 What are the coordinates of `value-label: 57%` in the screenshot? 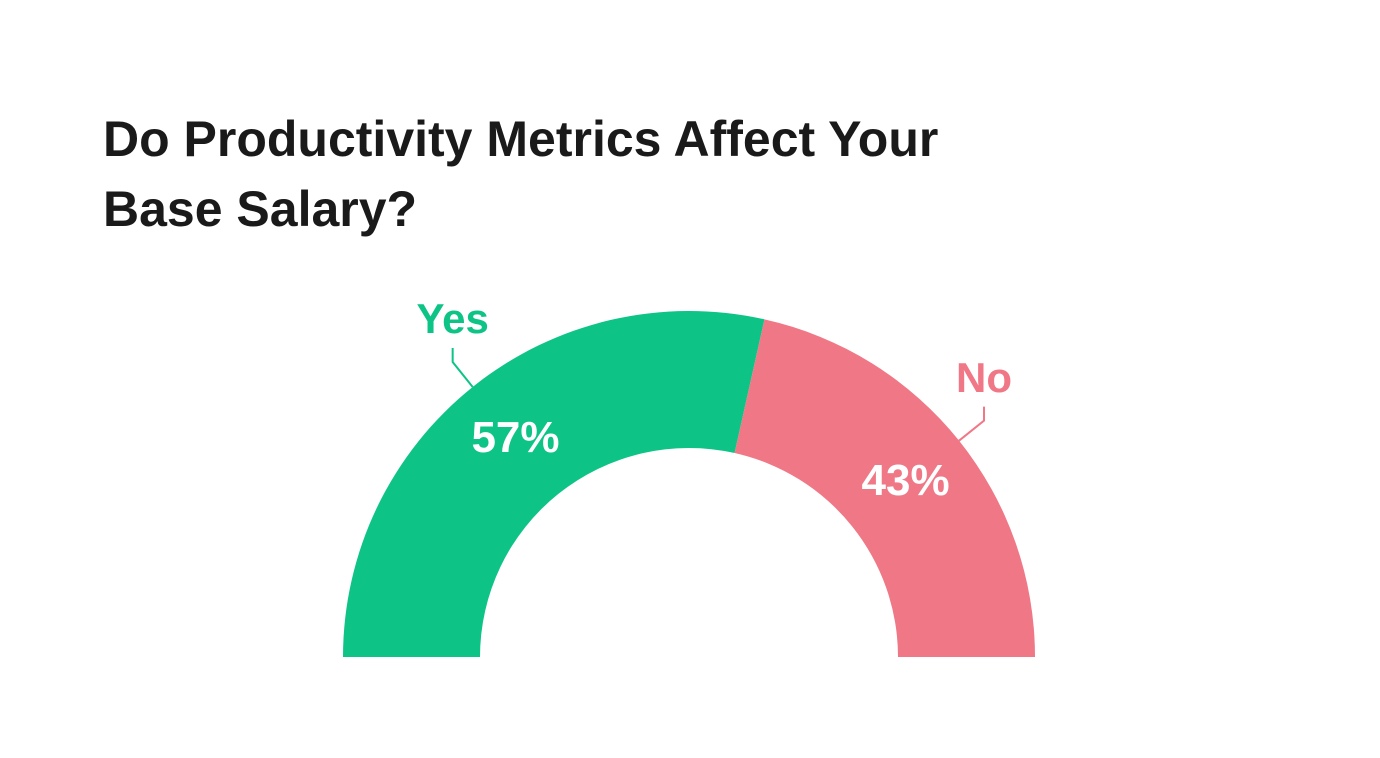 It's located at (515, 437).